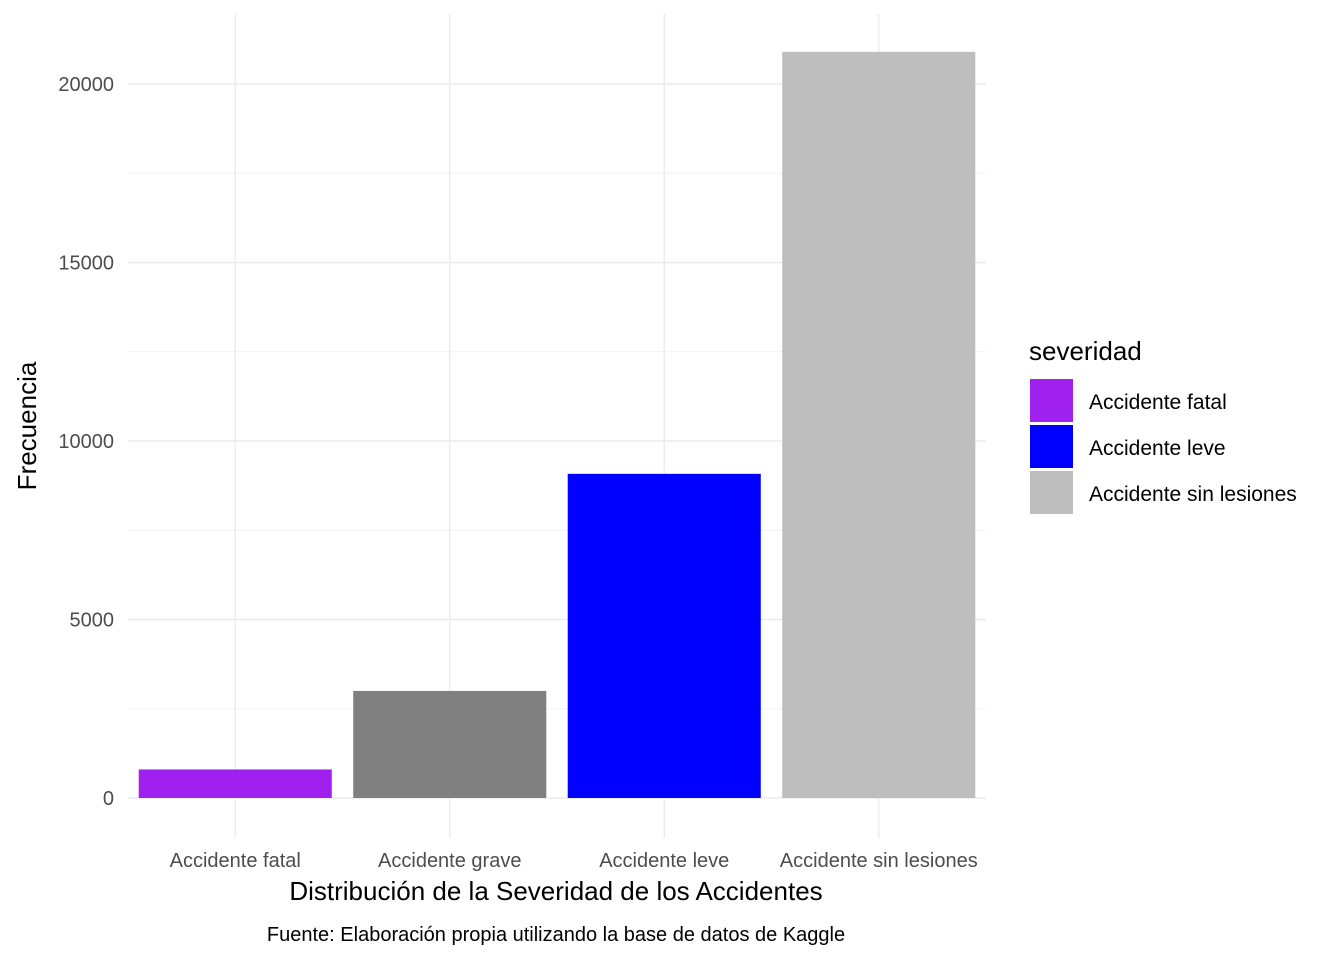  What do you see at coordinates (449, 861) in the screenshot?
I see `x-tick-label: Accidente grave` at bounding box center [449, 861].